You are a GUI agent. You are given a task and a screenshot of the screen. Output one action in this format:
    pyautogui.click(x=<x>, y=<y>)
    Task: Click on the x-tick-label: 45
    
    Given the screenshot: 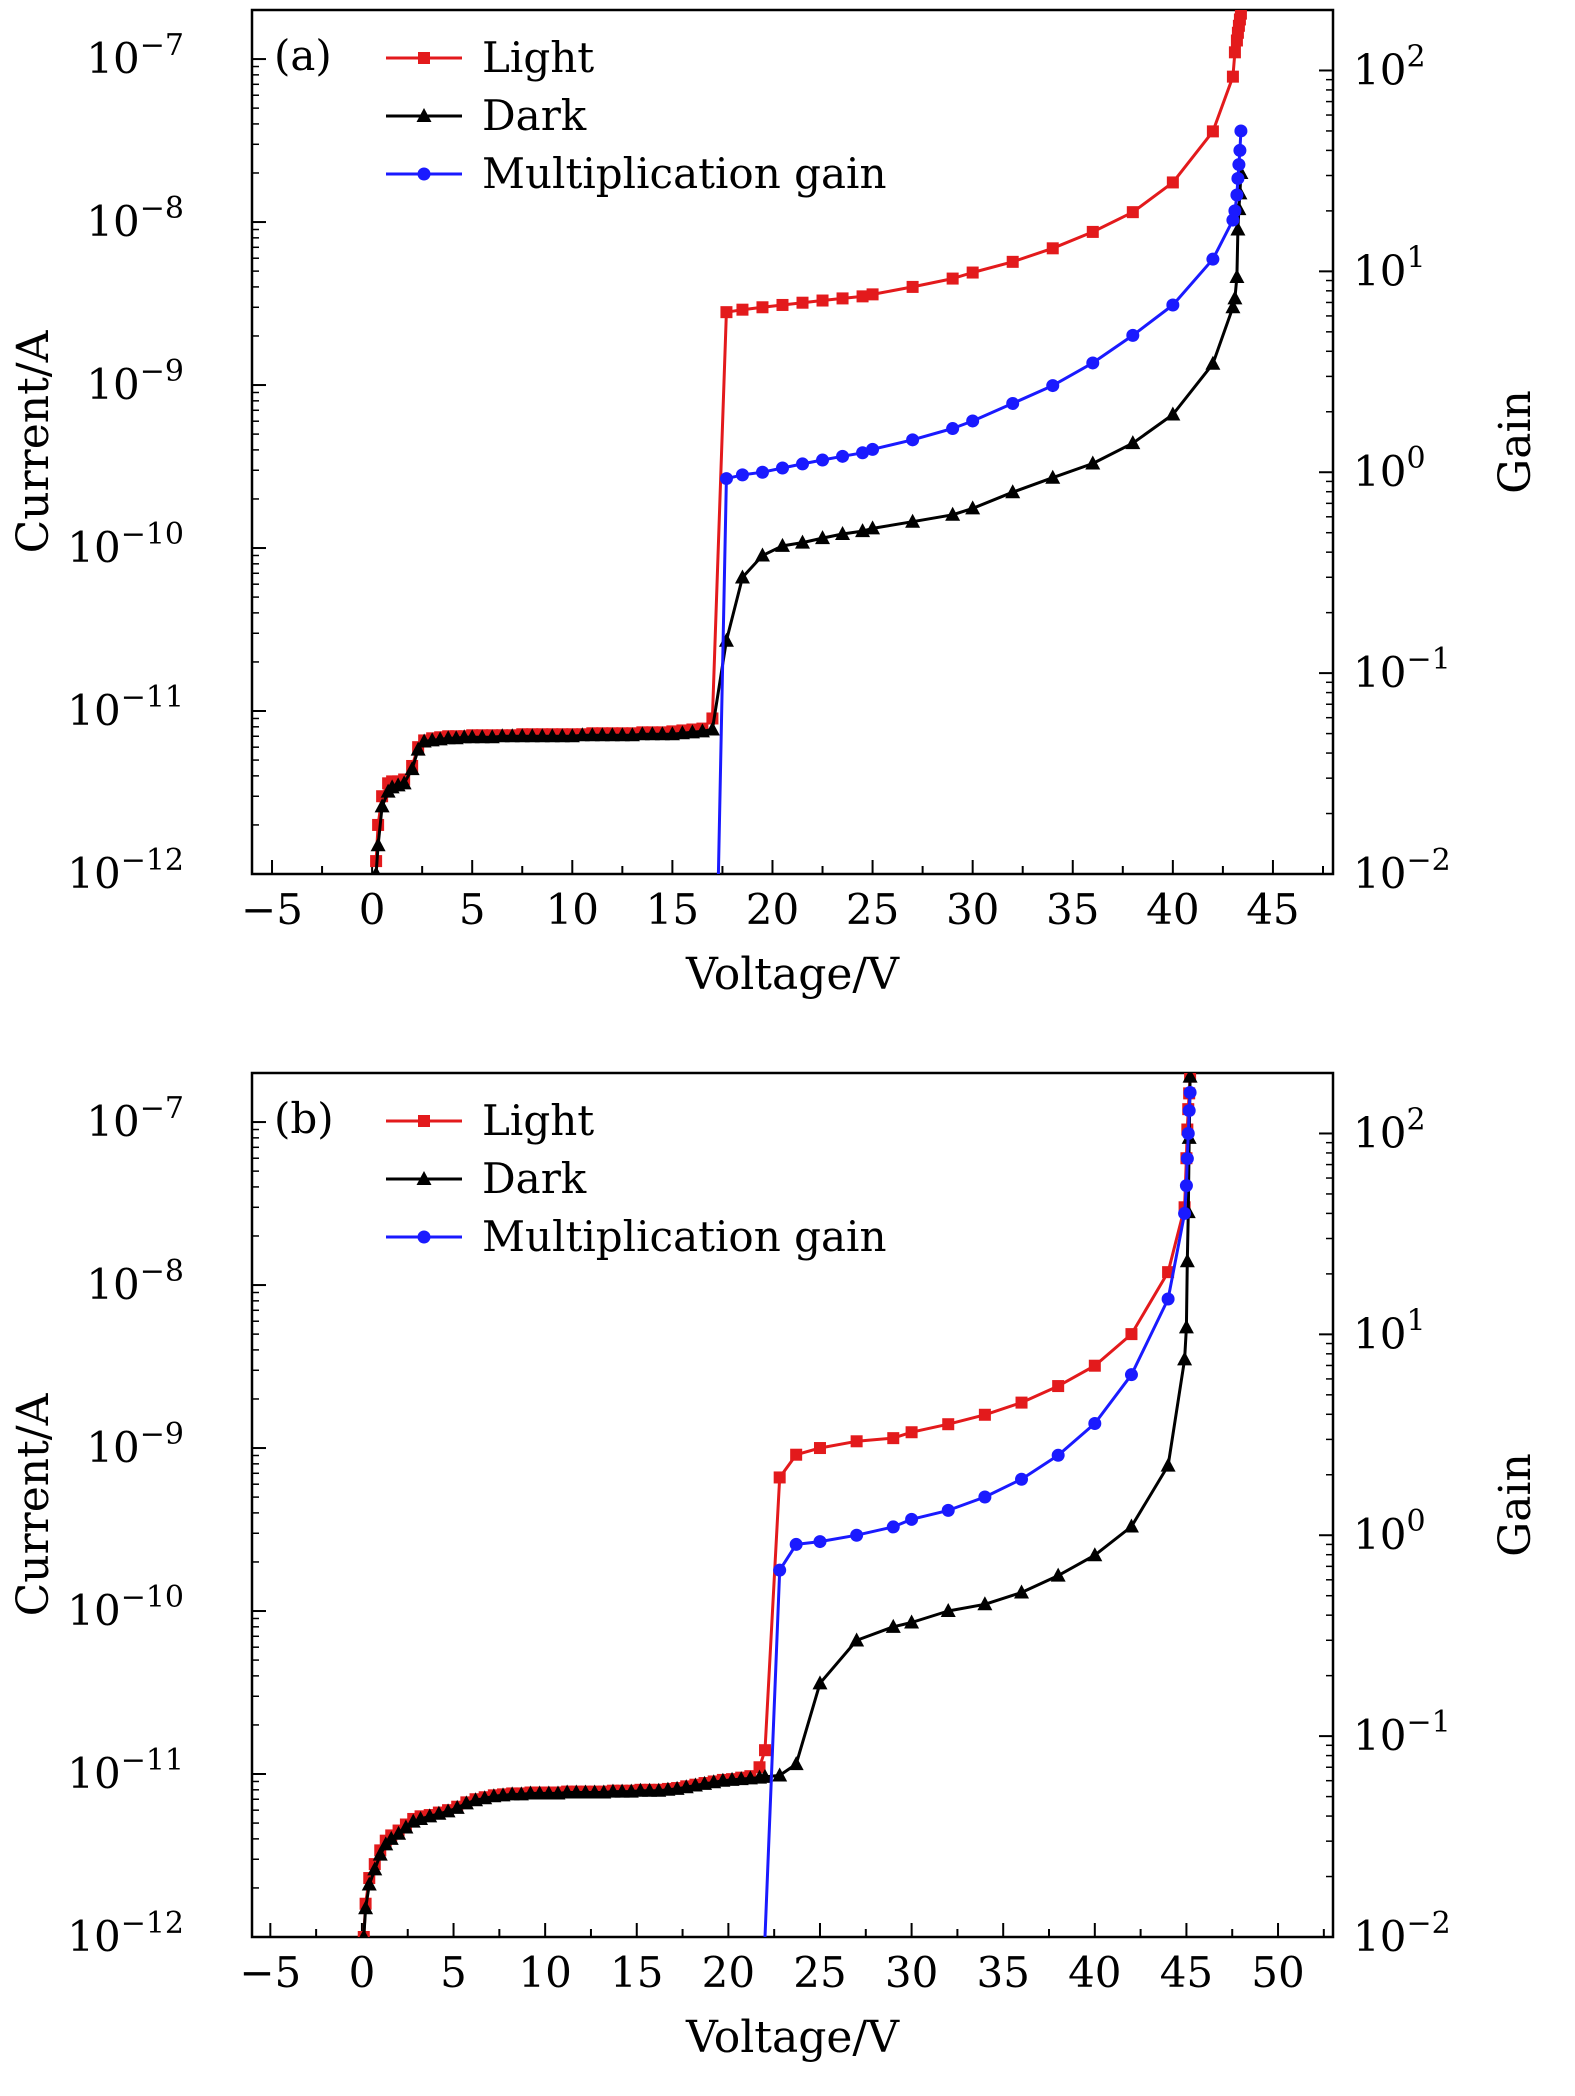 What is the action you would take?
    pyautogui.click(x=1186, y=1972)
    